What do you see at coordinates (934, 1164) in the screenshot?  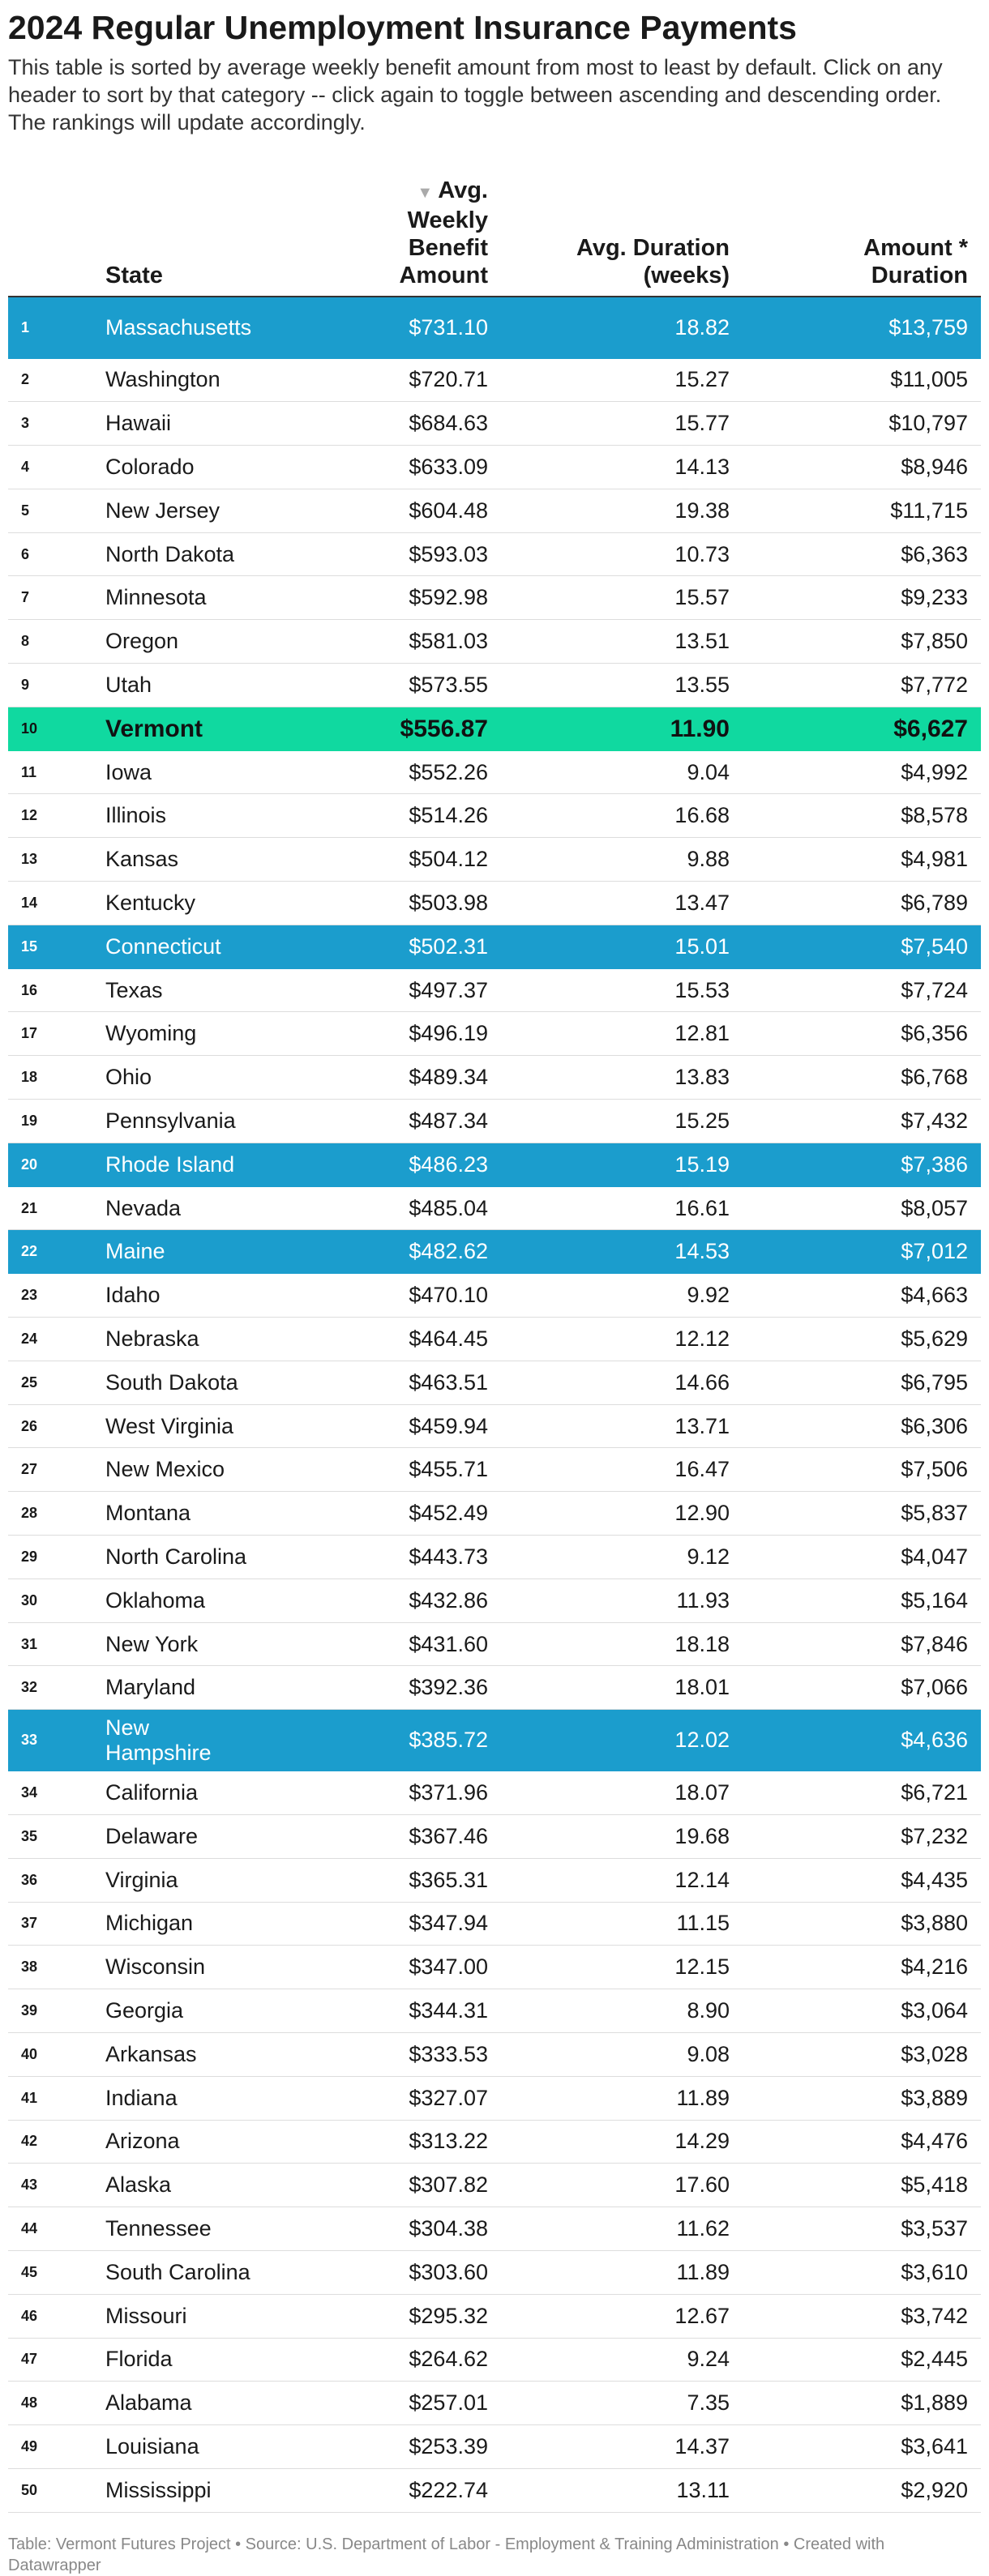 I see `total-cell: $7,386` at bounding box center [934, 1164].